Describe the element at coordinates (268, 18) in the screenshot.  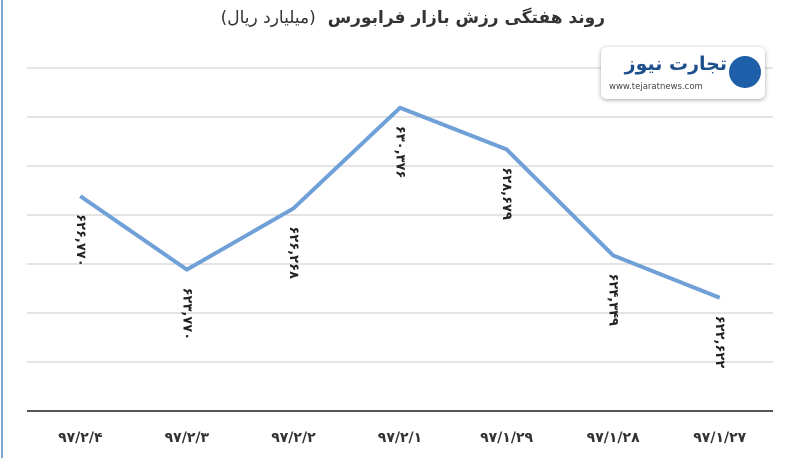
I see `chart-subtitle: (میلیارد ریال)` at that location.